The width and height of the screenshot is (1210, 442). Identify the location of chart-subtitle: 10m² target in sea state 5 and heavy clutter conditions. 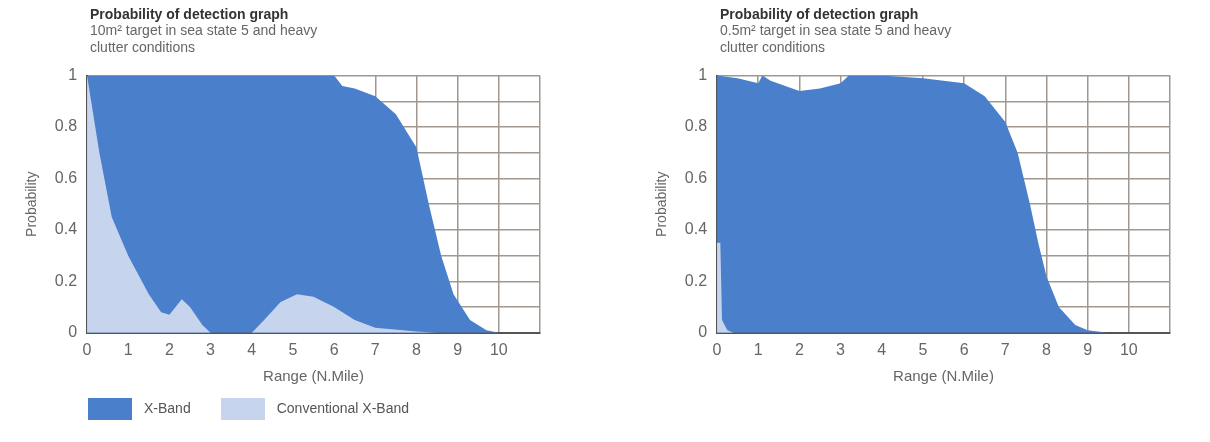
(204, 39).